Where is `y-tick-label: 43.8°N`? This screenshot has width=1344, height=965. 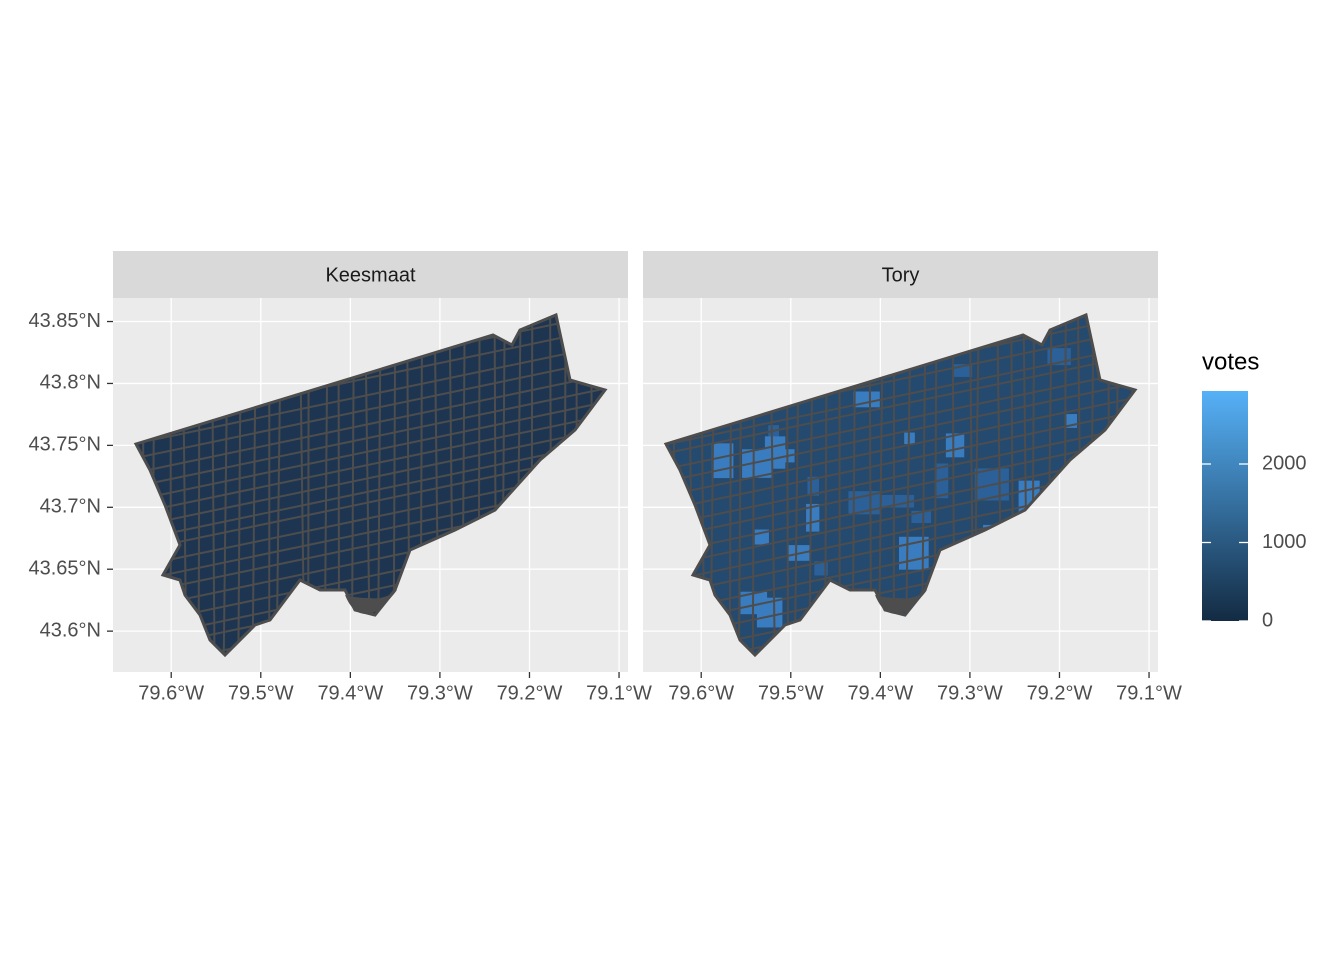
y-tick-label: 43.8°N is located at coordinates (70, 383).